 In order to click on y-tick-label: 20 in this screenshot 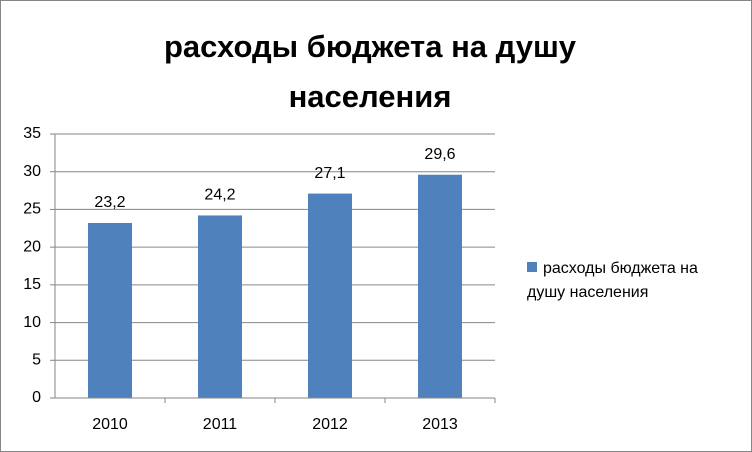, I will do `click(32, 246)`.